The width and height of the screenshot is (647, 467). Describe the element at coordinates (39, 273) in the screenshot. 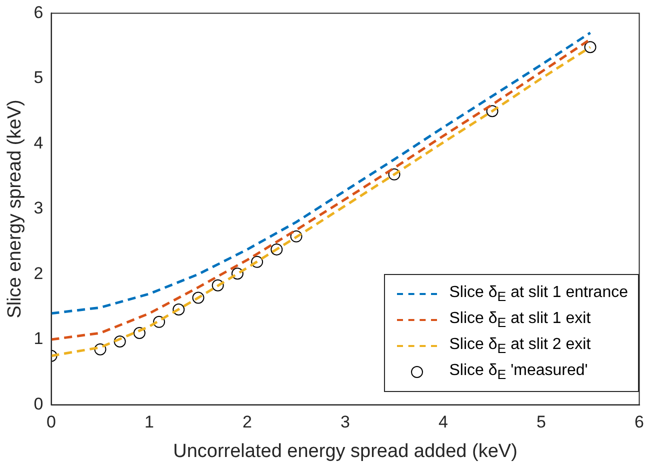

I see `y-tick-label: 2` at that location.